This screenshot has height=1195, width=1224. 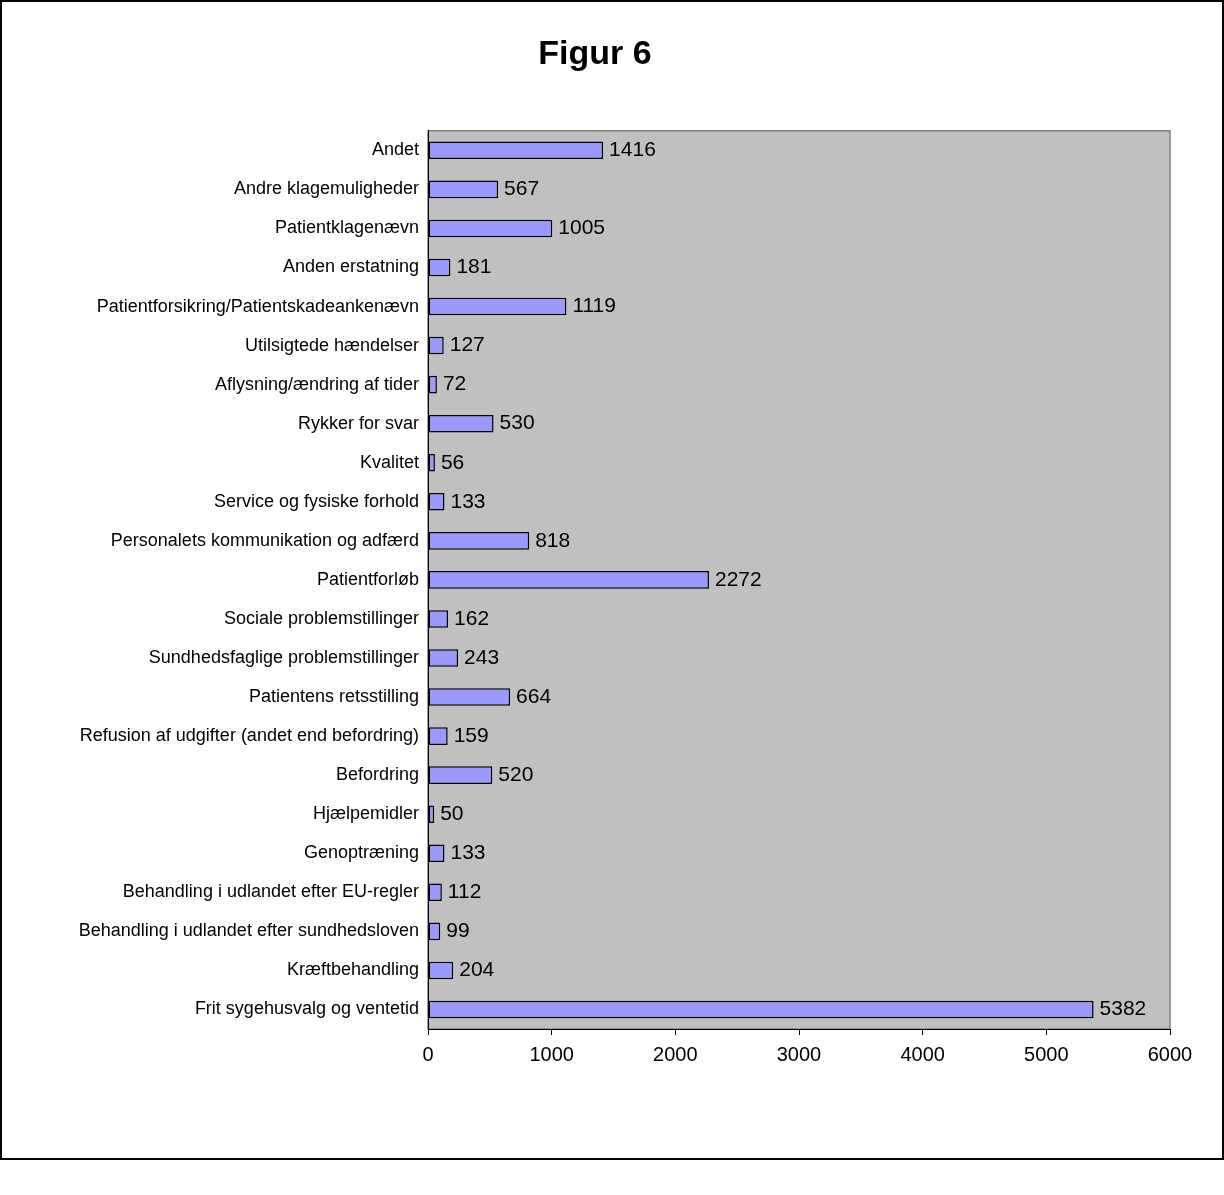 What do you see at coordinates (551, 1053) in the screenshot?
I see `x-tick-label: 1000` at bounding box center [551, 1053].